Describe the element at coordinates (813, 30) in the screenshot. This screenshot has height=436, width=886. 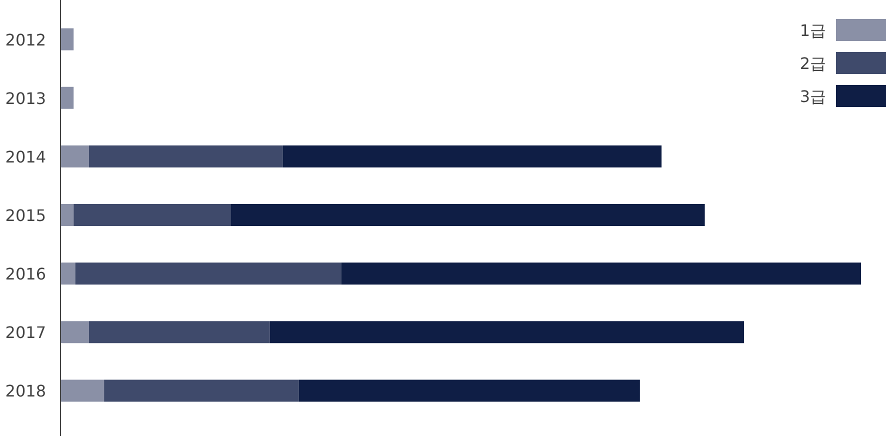
I see `legend-label: 1급` at that location.